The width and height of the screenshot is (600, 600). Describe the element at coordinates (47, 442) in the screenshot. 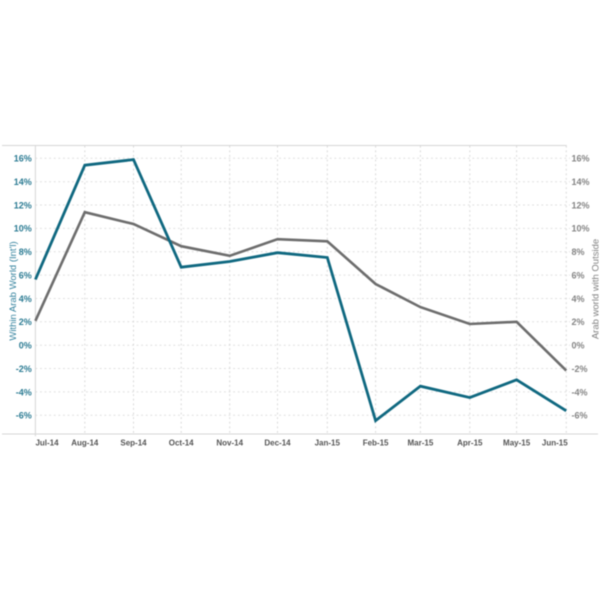

I see `svg-text: Jul-14` at that location.